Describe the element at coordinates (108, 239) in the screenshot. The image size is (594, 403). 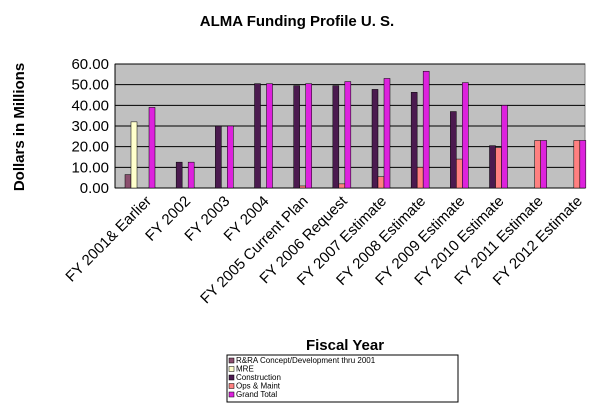
I see `x-tick-label: FY 2001& Earlier` at that location.